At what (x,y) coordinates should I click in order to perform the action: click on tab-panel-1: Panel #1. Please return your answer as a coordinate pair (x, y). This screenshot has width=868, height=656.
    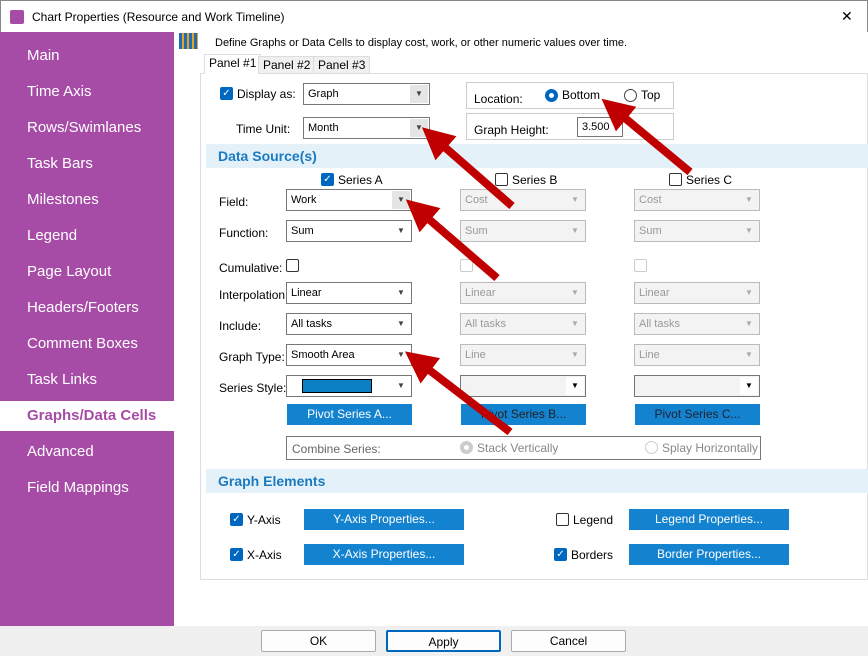
    Looking at the image, I should click on (233, 64).